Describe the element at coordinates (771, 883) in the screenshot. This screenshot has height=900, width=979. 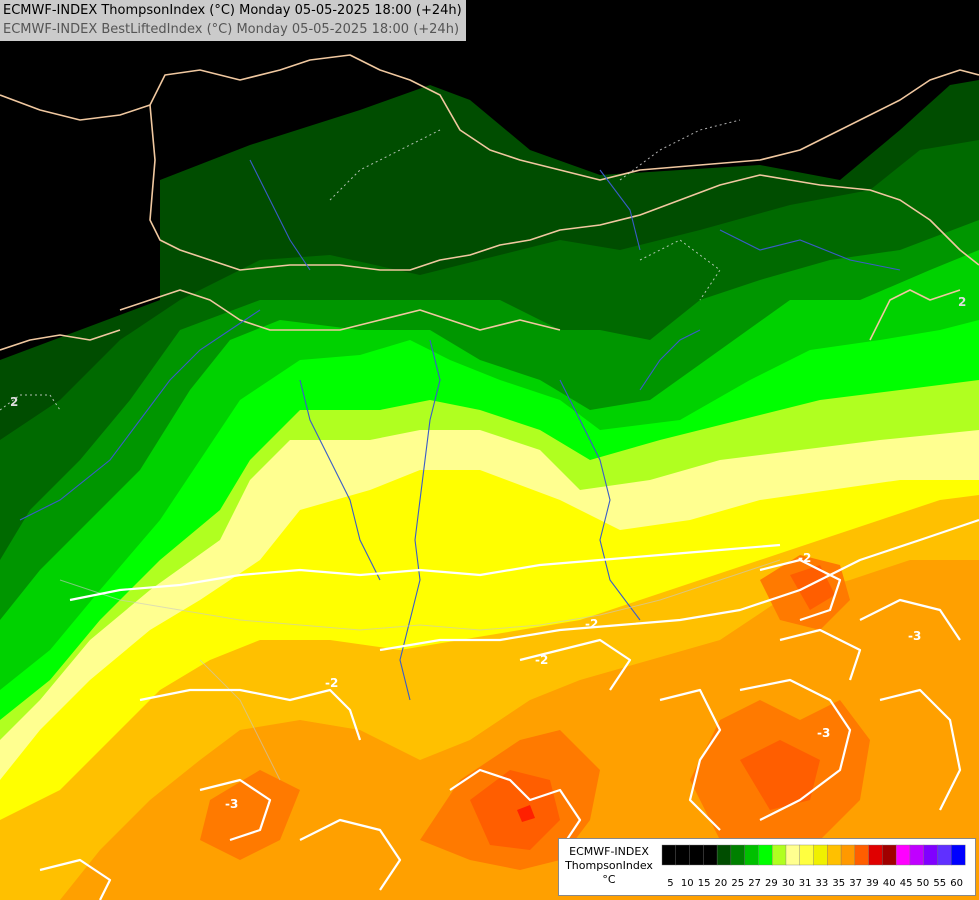
I see `legend-tick-label: 29` at that location.